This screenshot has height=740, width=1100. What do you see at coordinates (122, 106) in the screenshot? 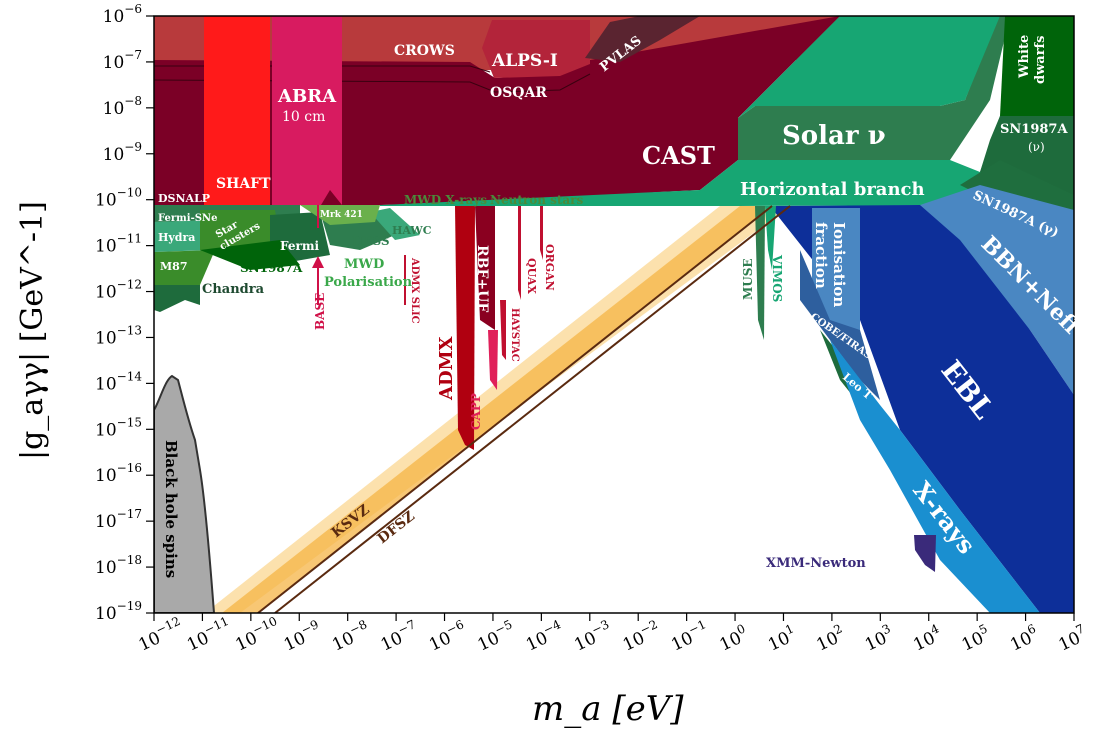
I see `y-tick-label: 10⁻⁸` at bounding box center [122, 106].